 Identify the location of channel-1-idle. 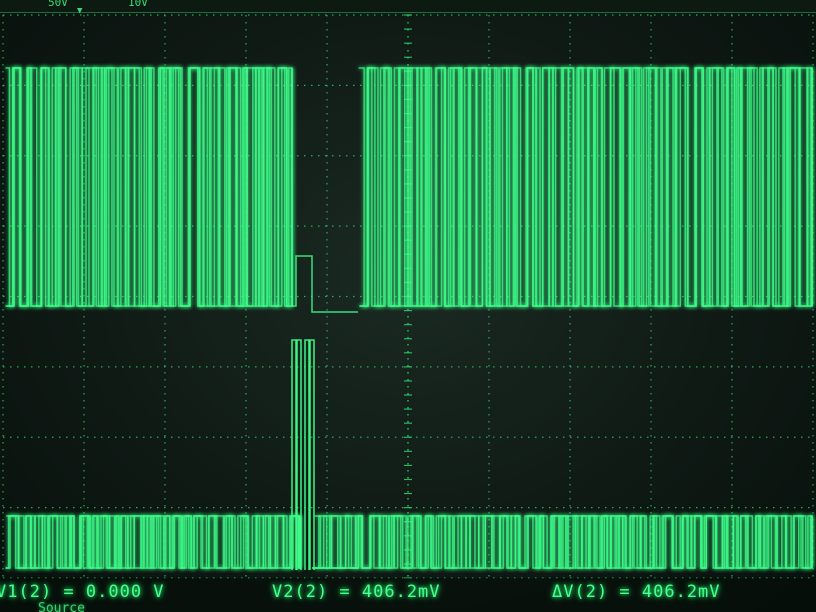
(325, 284).